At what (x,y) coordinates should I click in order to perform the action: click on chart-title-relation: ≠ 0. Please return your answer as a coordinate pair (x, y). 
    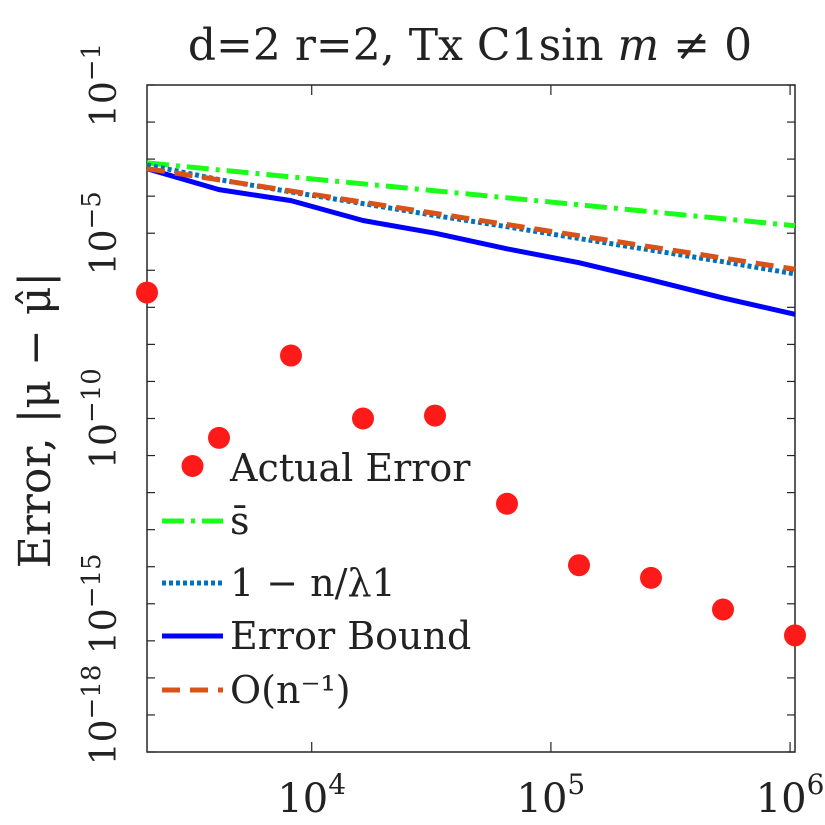
    Looking at the image, I should click on (705, 45).